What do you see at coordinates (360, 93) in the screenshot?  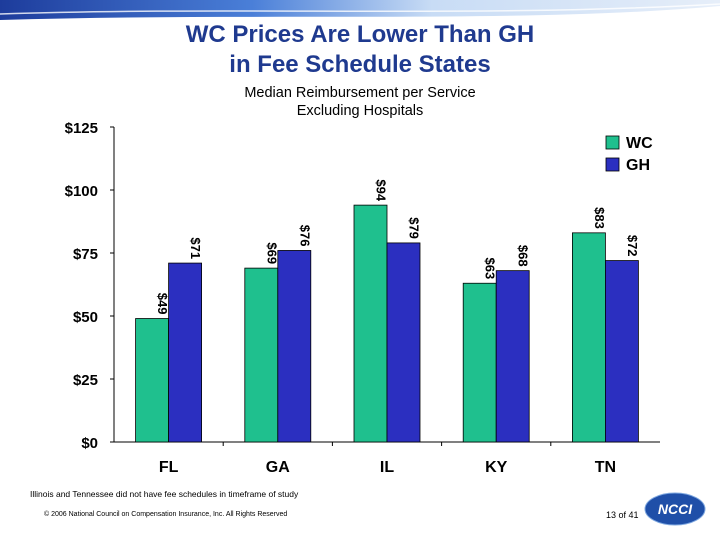 I see `subtitle-line-1: Median Reimbursement per Service` at bounding box center [360, 93].